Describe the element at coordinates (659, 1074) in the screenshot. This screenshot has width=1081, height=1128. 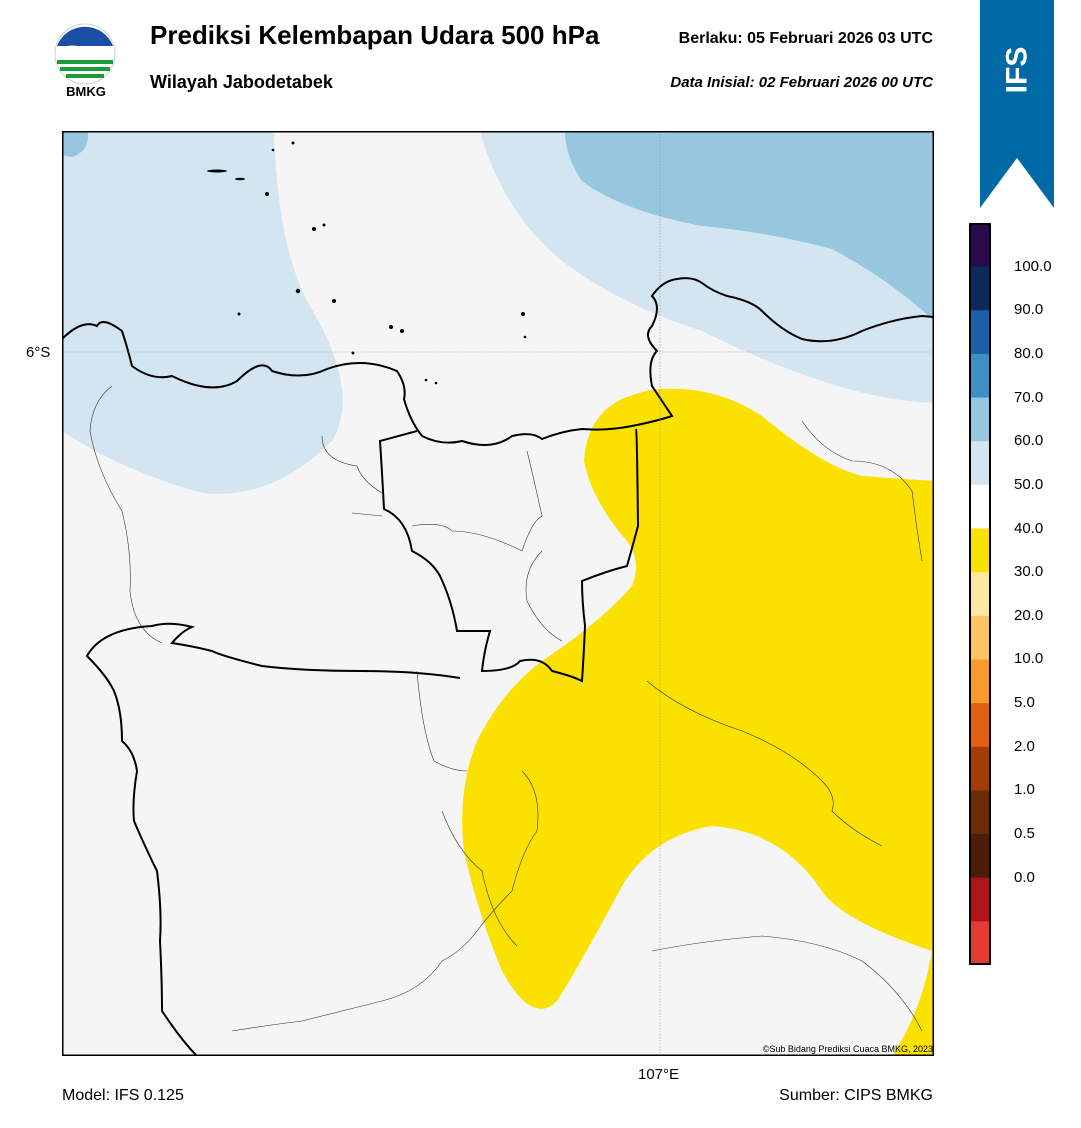
I see `longitude-label: 107°E` at that location.